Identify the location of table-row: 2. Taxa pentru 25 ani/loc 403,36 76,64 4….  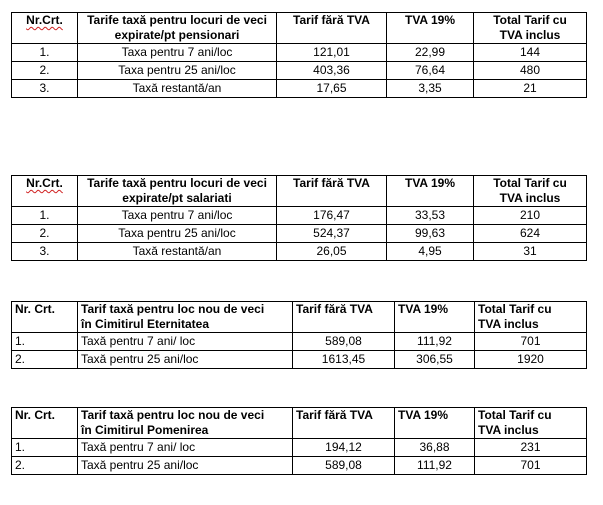
(299, 70).